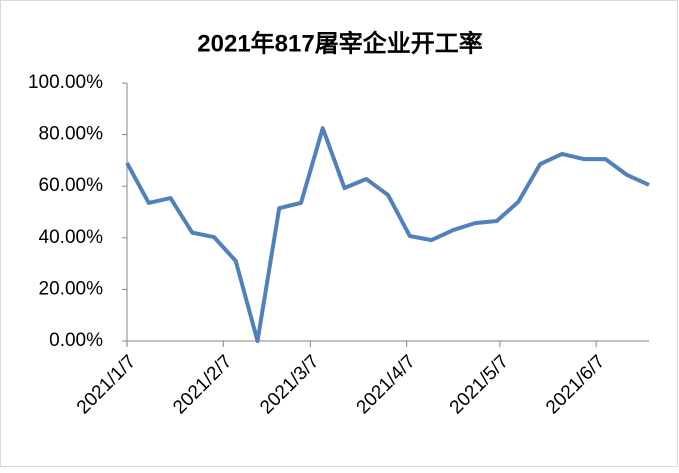 This screenshot has width=679, height=473. Describe the element at coordinates (76, 340) in the screenshot. I see `y-tick-label: 0.00%` at that location.